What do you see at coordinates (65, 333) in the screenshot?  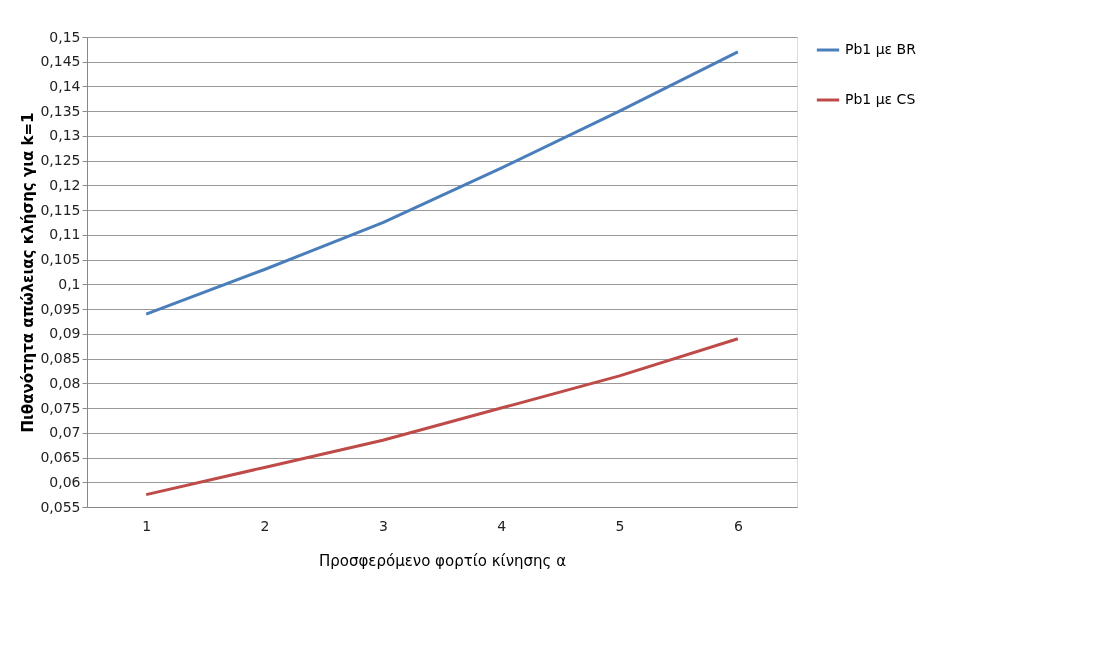 I see `y-tick-label: 0,09` at bounding box center [65, 333].